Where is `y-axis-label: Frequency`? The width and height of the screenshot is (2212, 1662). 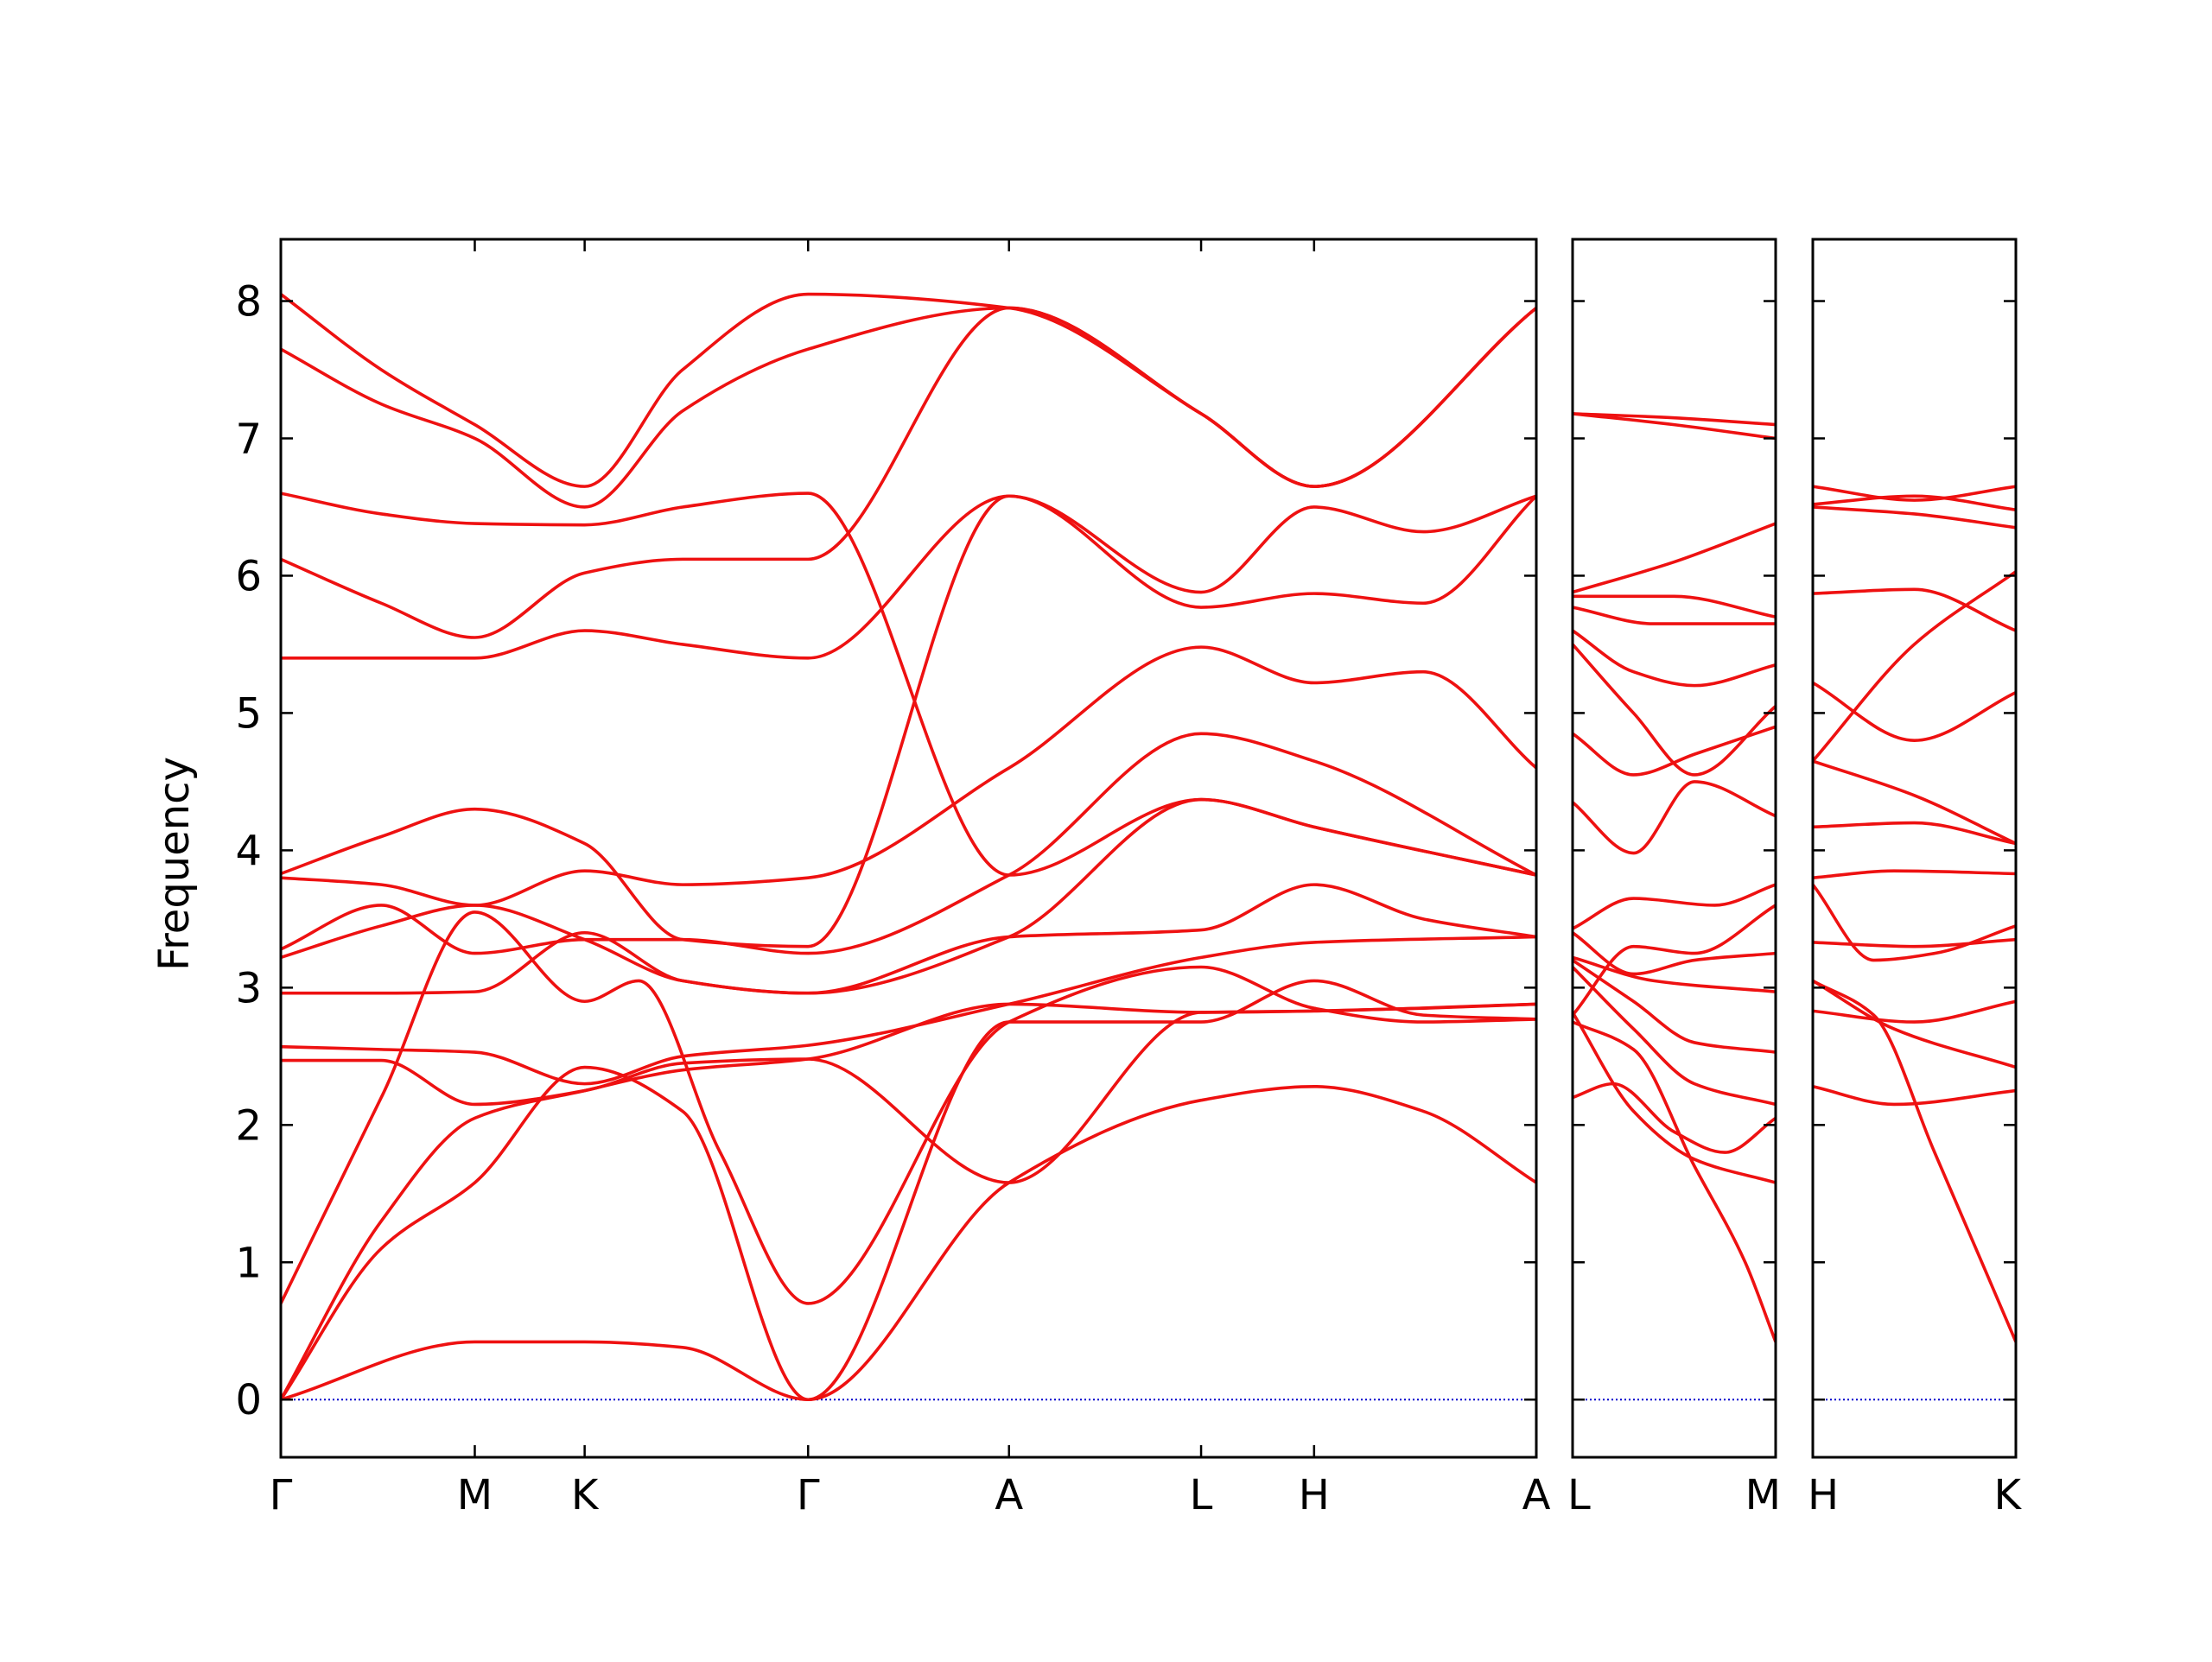 y-axis-label: Frequency is located at coordinates (174, 864).